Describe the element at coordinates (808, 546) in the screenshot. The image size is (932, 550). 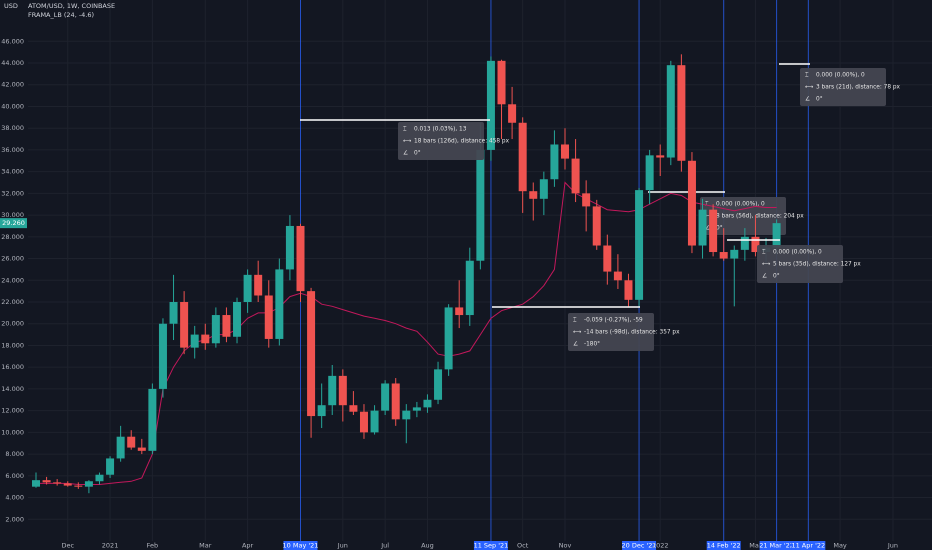
I see `x-tick-label: 11 Apr '22` at that location.